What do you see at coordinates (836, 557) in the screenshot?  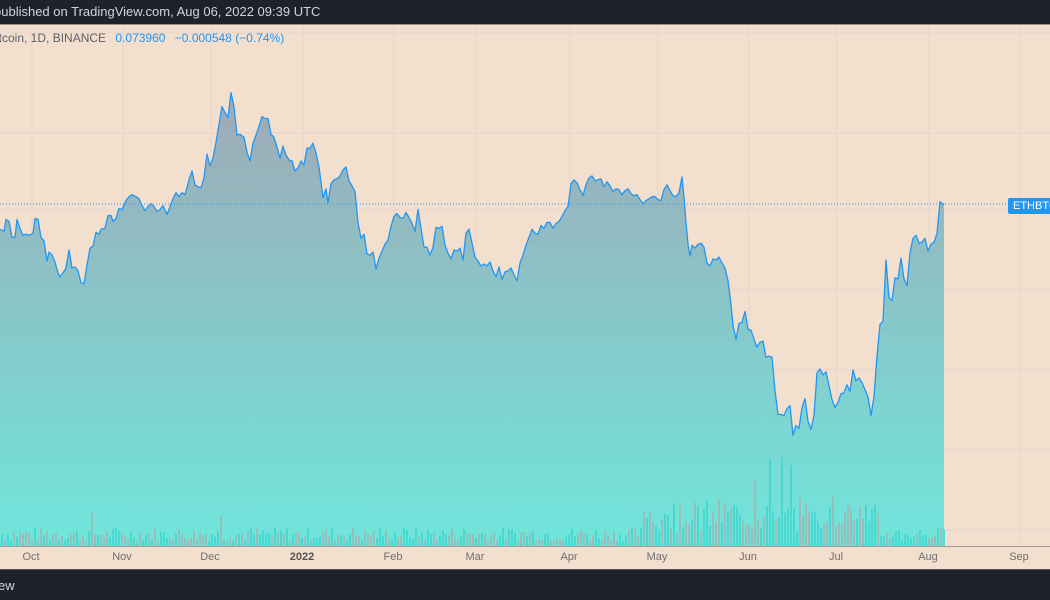 I see `time-tick-jul: Jul` at bounding box center [836, 557].